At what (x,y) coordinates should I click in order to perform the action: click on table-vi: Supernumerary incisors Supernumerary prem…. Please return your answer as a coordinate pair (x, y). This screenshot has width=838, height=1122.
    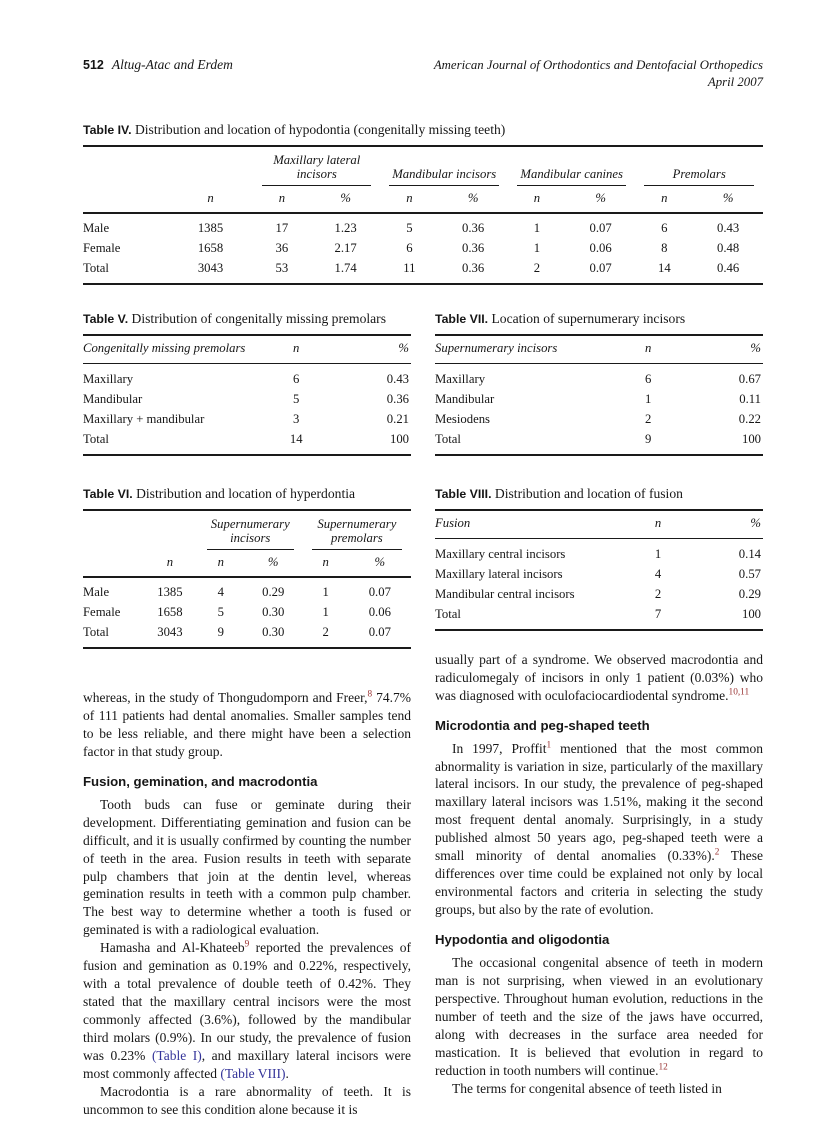
    Looking at the image, I should click on (247, 578).